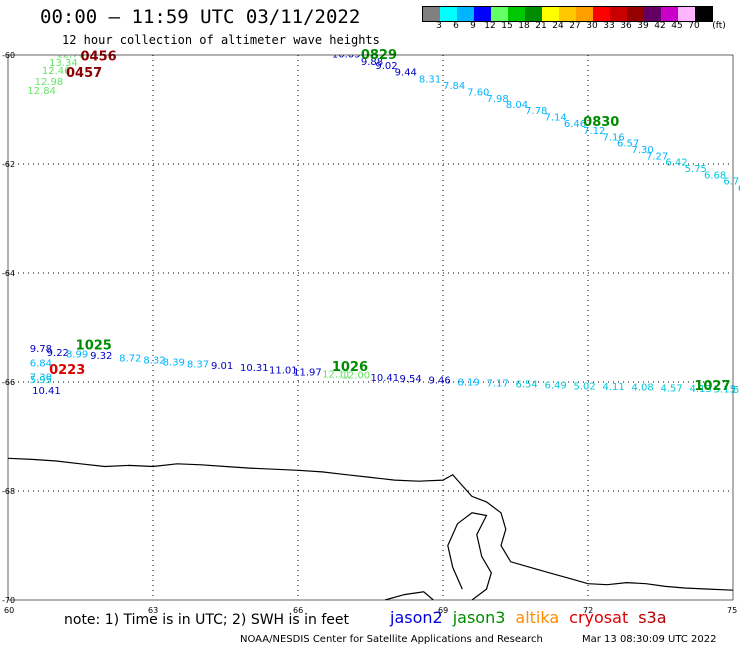 The width and height of the screenshot is (740, 650). I want to click on pass-time-label: 0829, so click(379, 55).